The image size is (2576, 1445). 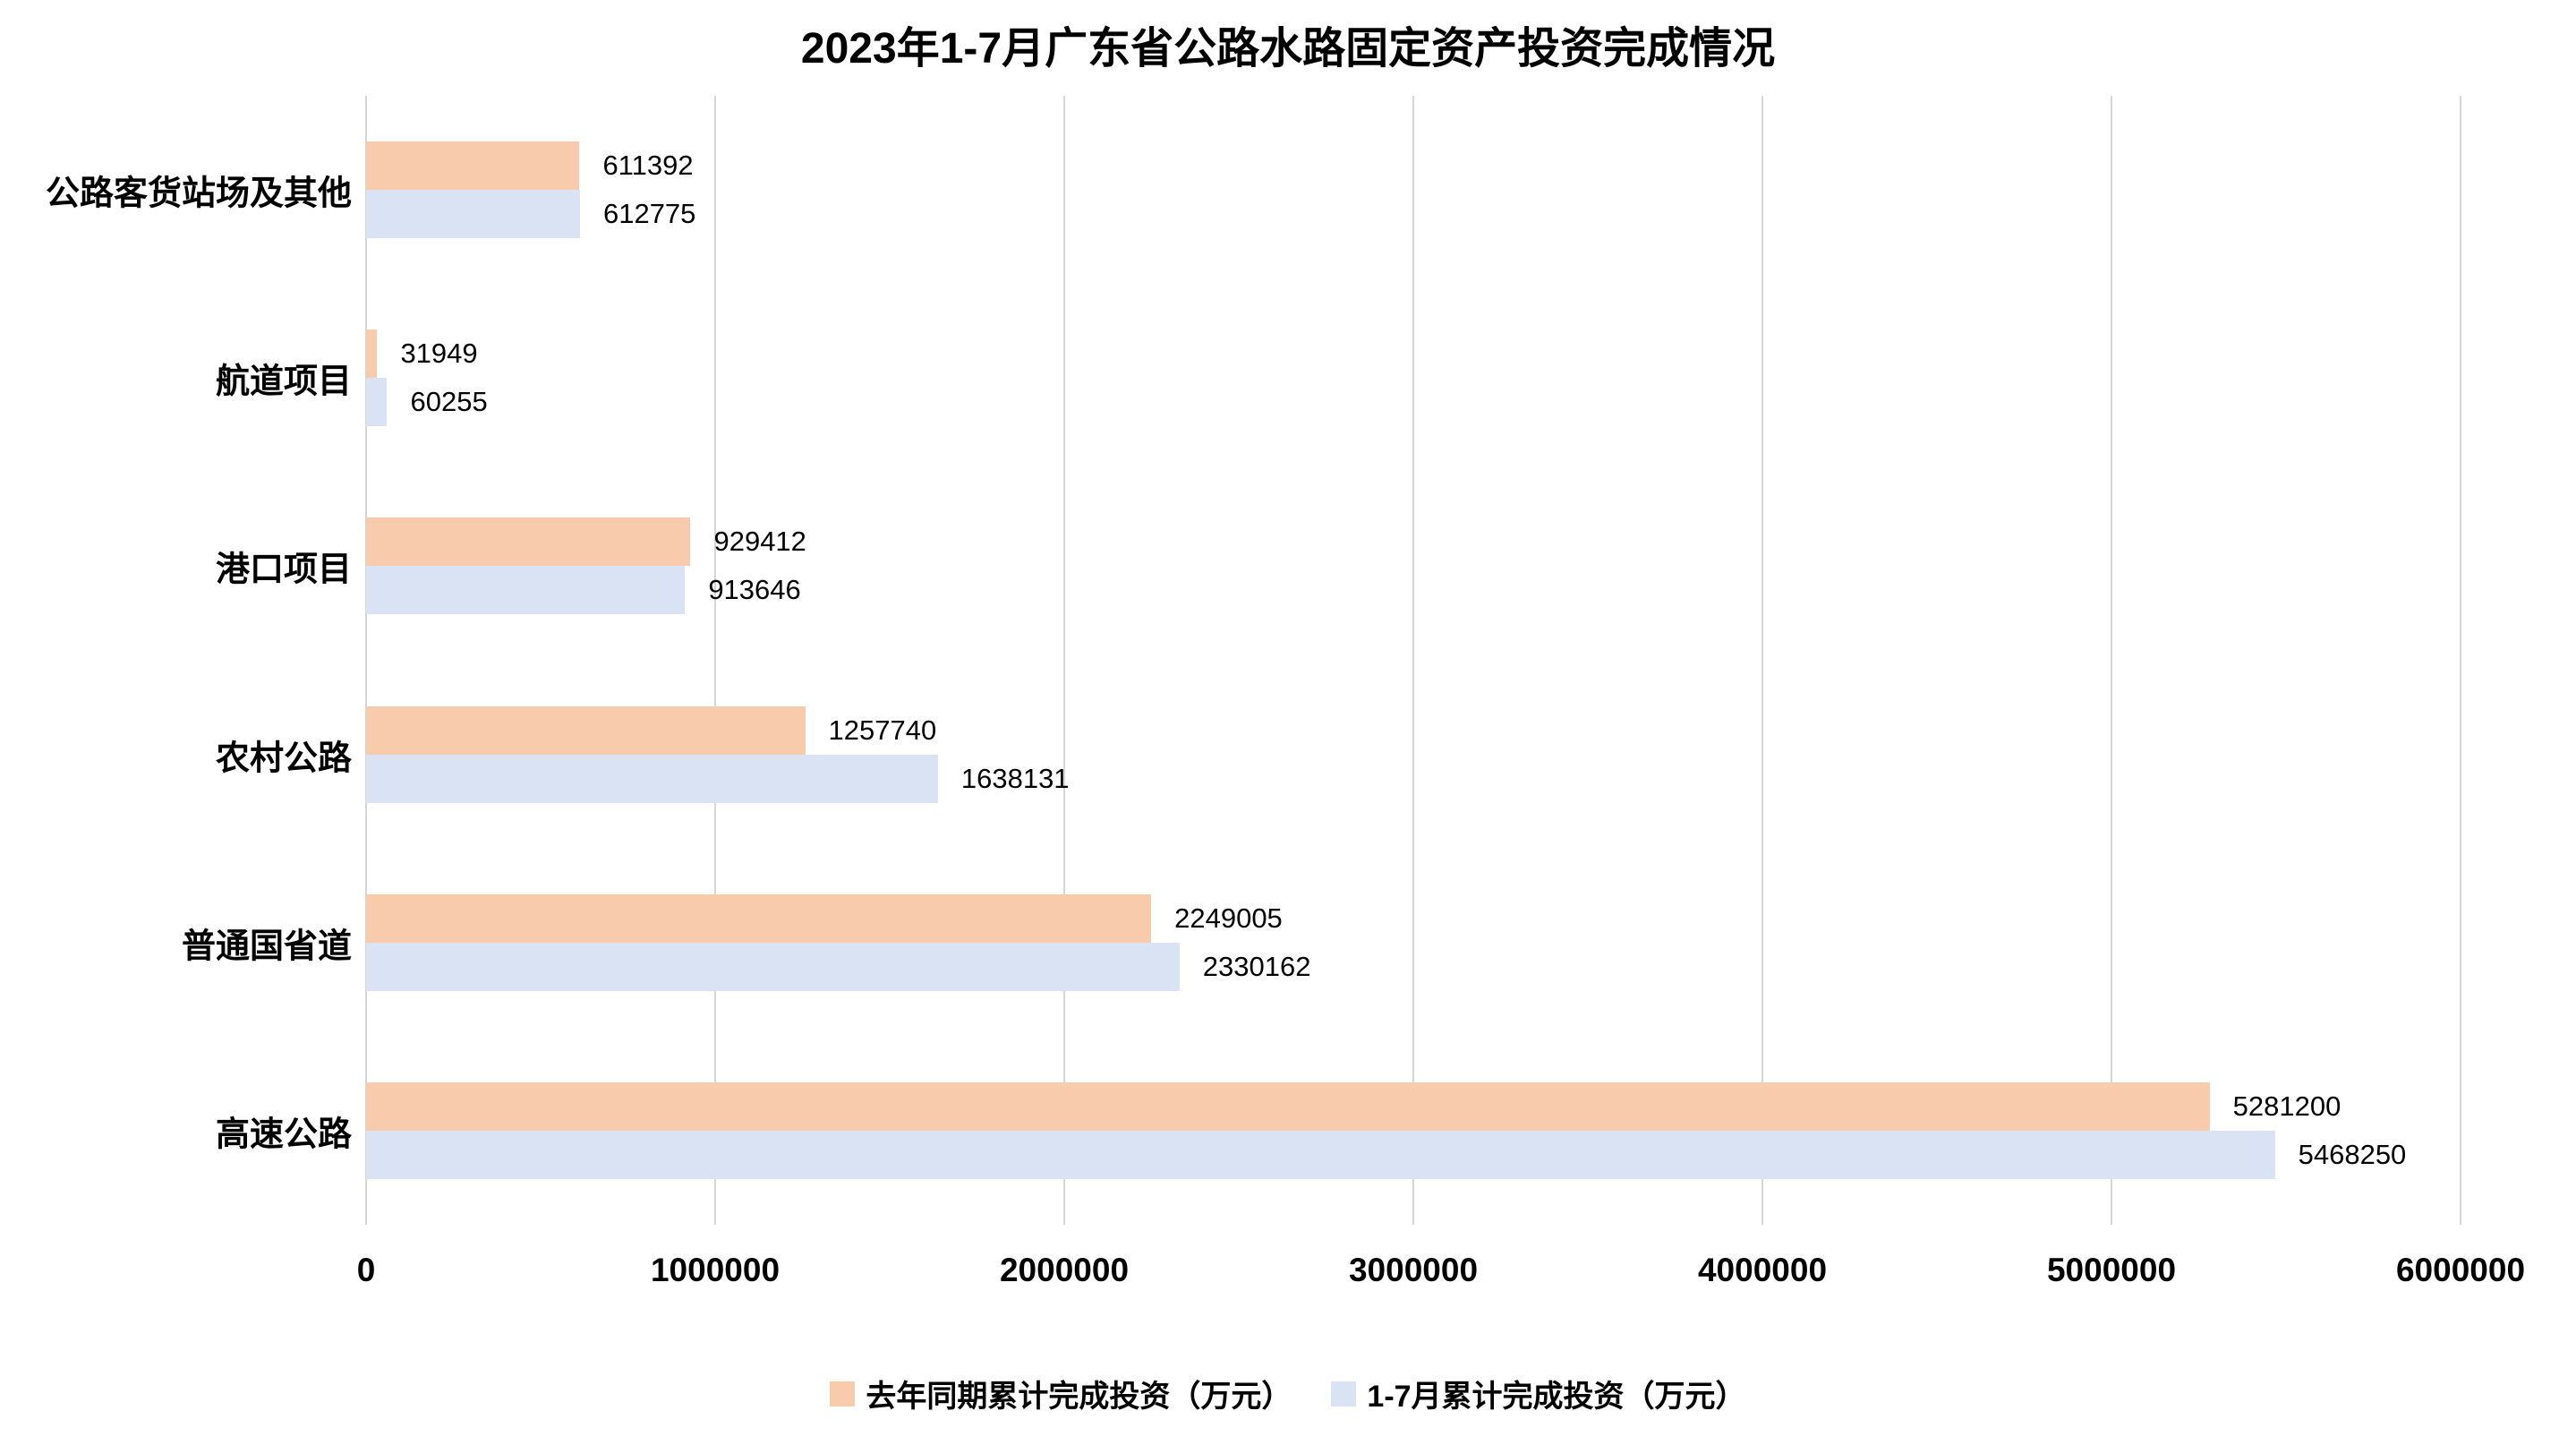 What do you see at coordinates (1064, 1270) in the screenshot?
I see `x-tick-label: 2000000` at bounding box center [1064, 1270].